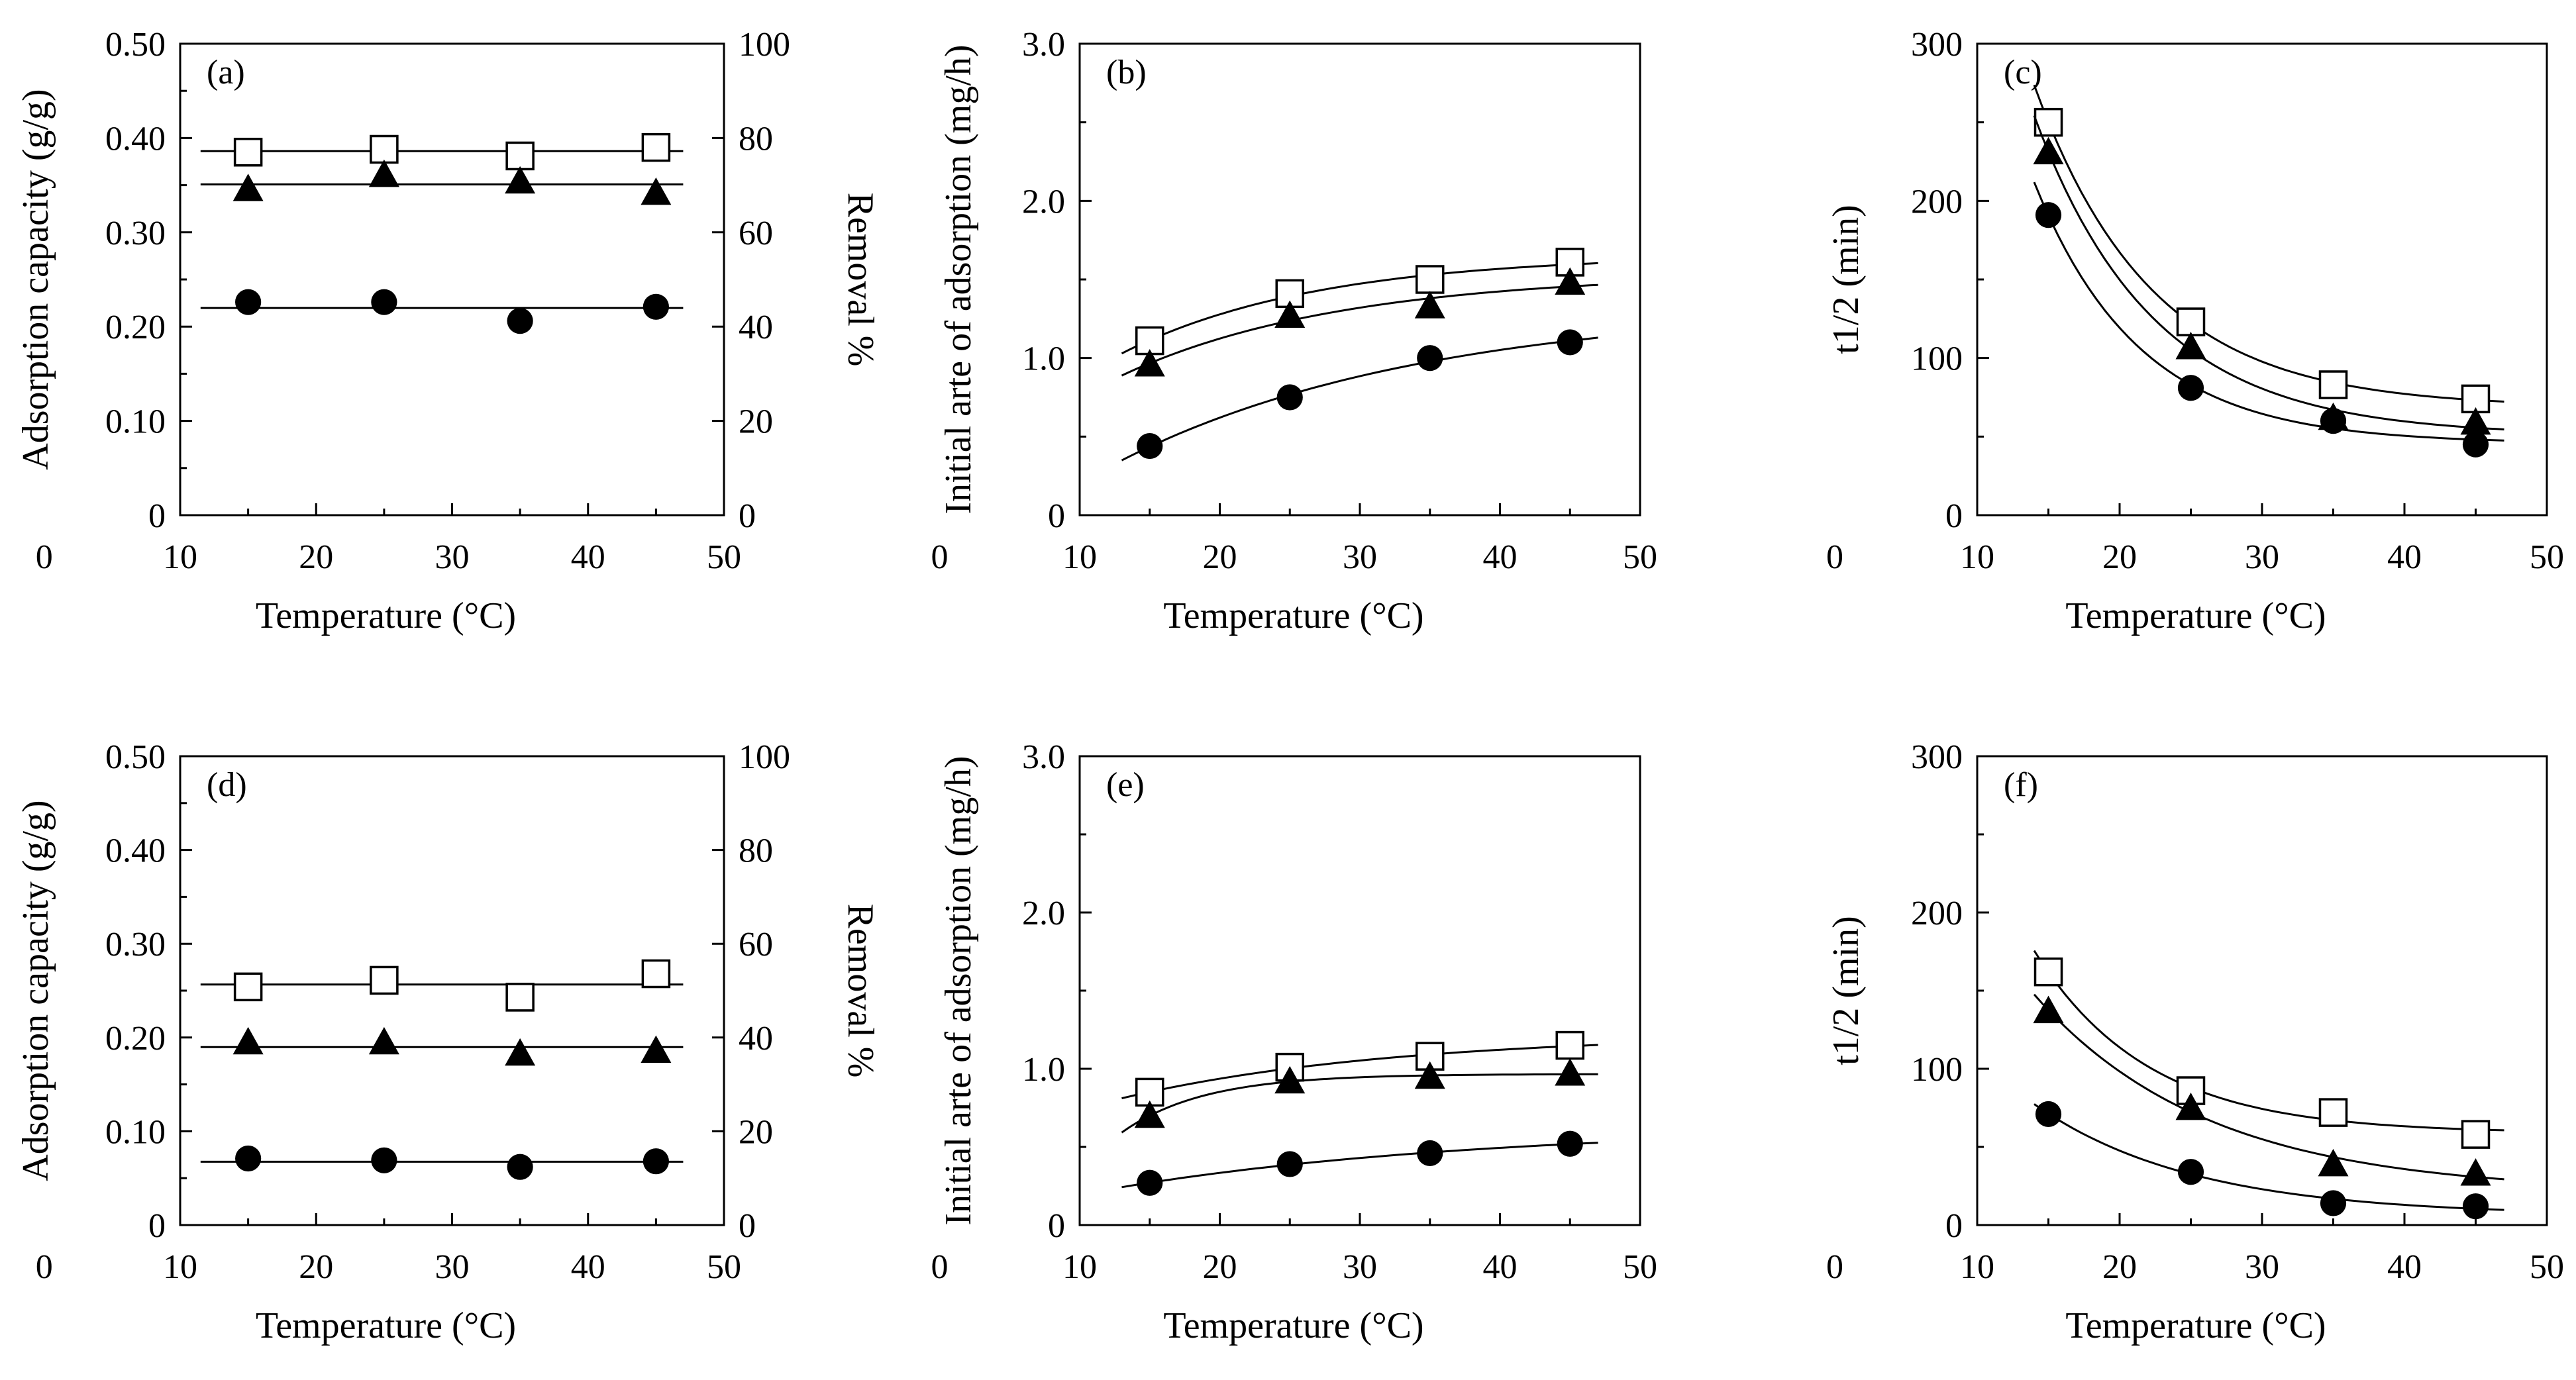  I want to click on y-axis-title: t1/2 (min), so click(1846, 990).